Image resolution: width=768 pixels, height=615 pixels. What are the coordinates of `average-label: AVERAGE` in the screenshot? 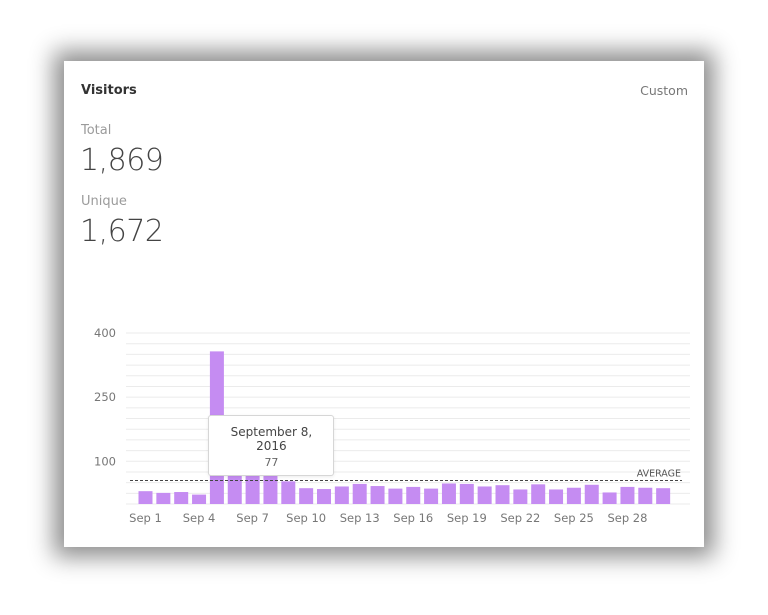 It's located at (659, 473).